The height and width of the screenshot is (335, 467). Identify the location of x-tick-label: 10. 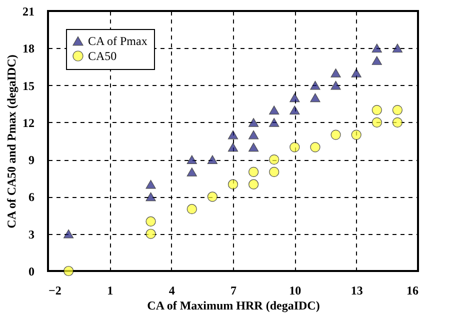
(295, 291).